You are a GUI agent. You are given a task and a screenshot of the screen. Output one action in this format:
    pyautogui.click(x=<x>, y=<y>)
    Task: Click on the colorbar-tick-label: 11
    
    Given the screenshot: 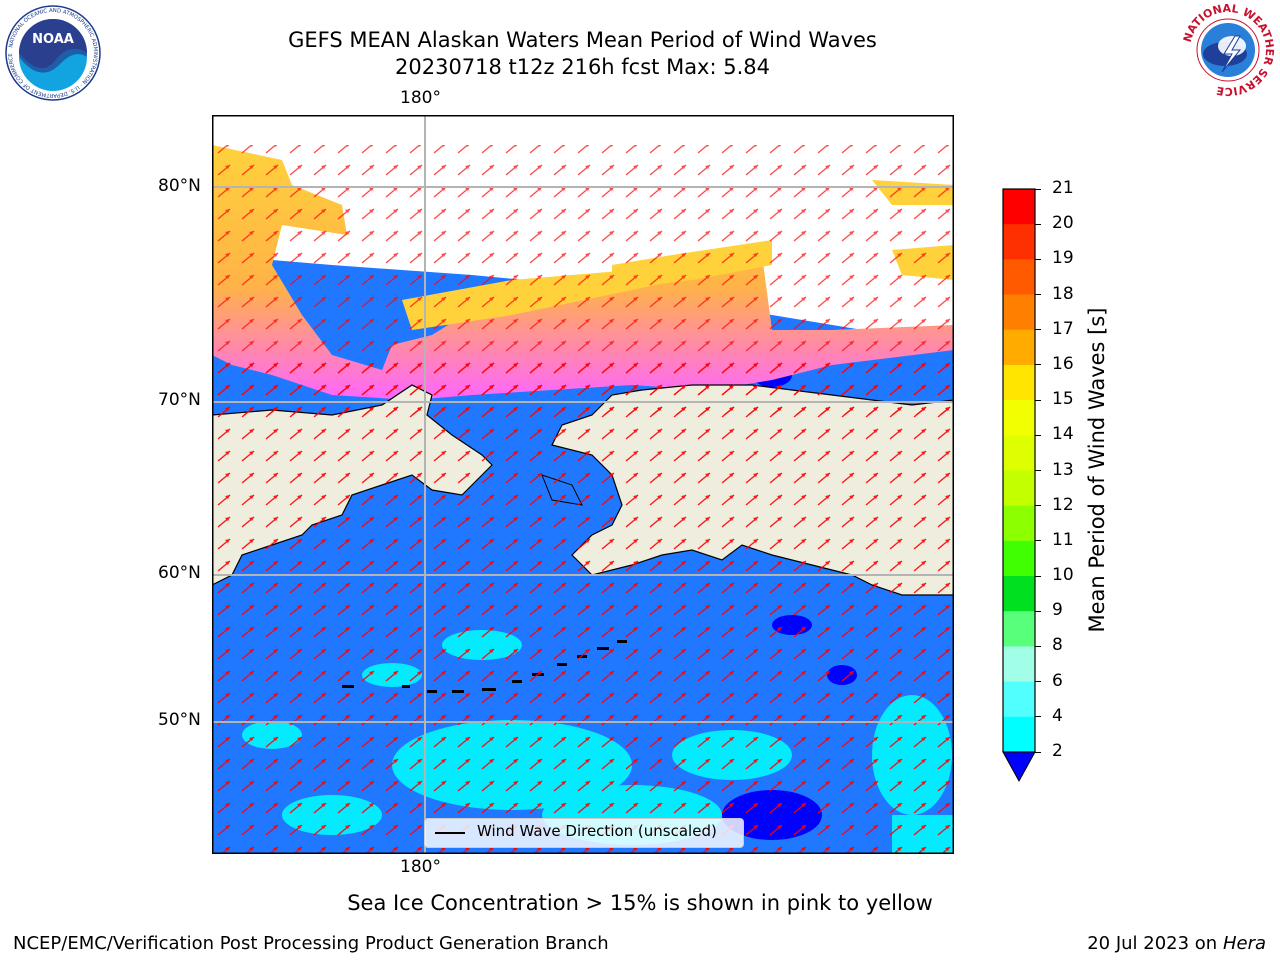 What is the action you would take?
    pyautogui.click(x=1063, y=539)
    